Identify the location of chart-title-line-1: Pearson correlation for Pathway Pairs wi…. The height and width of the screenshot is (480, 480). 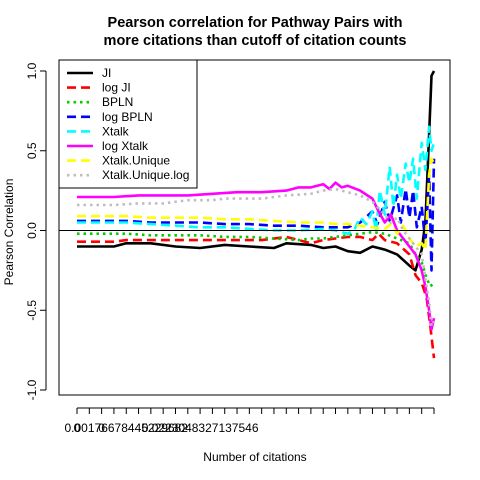
(255, 23).